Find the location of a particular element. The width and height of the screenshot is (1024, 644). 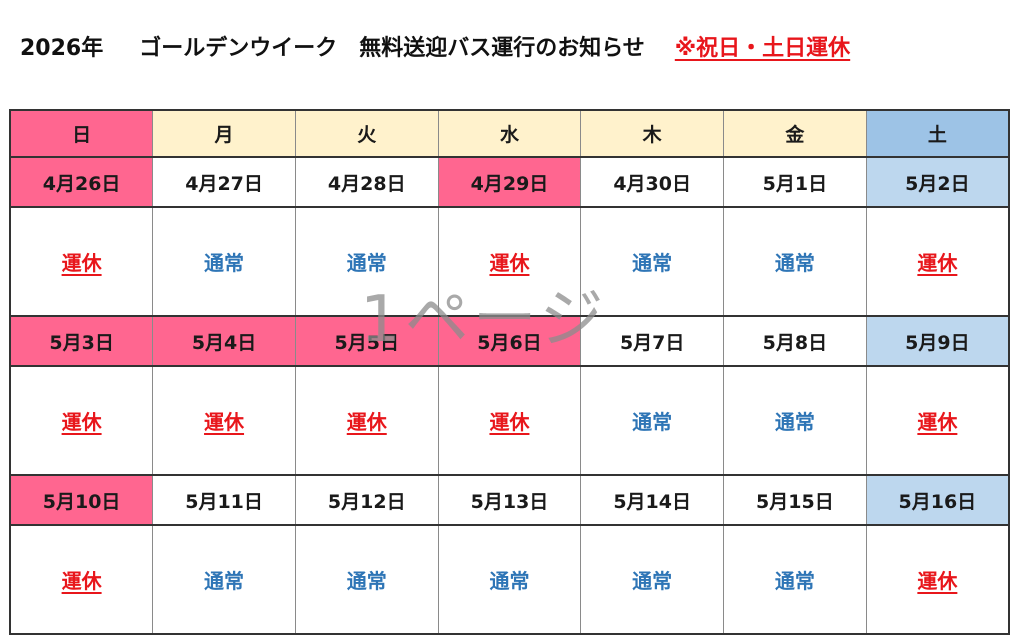

date-cell: 4月28日 is located at coordinates (366, 182).